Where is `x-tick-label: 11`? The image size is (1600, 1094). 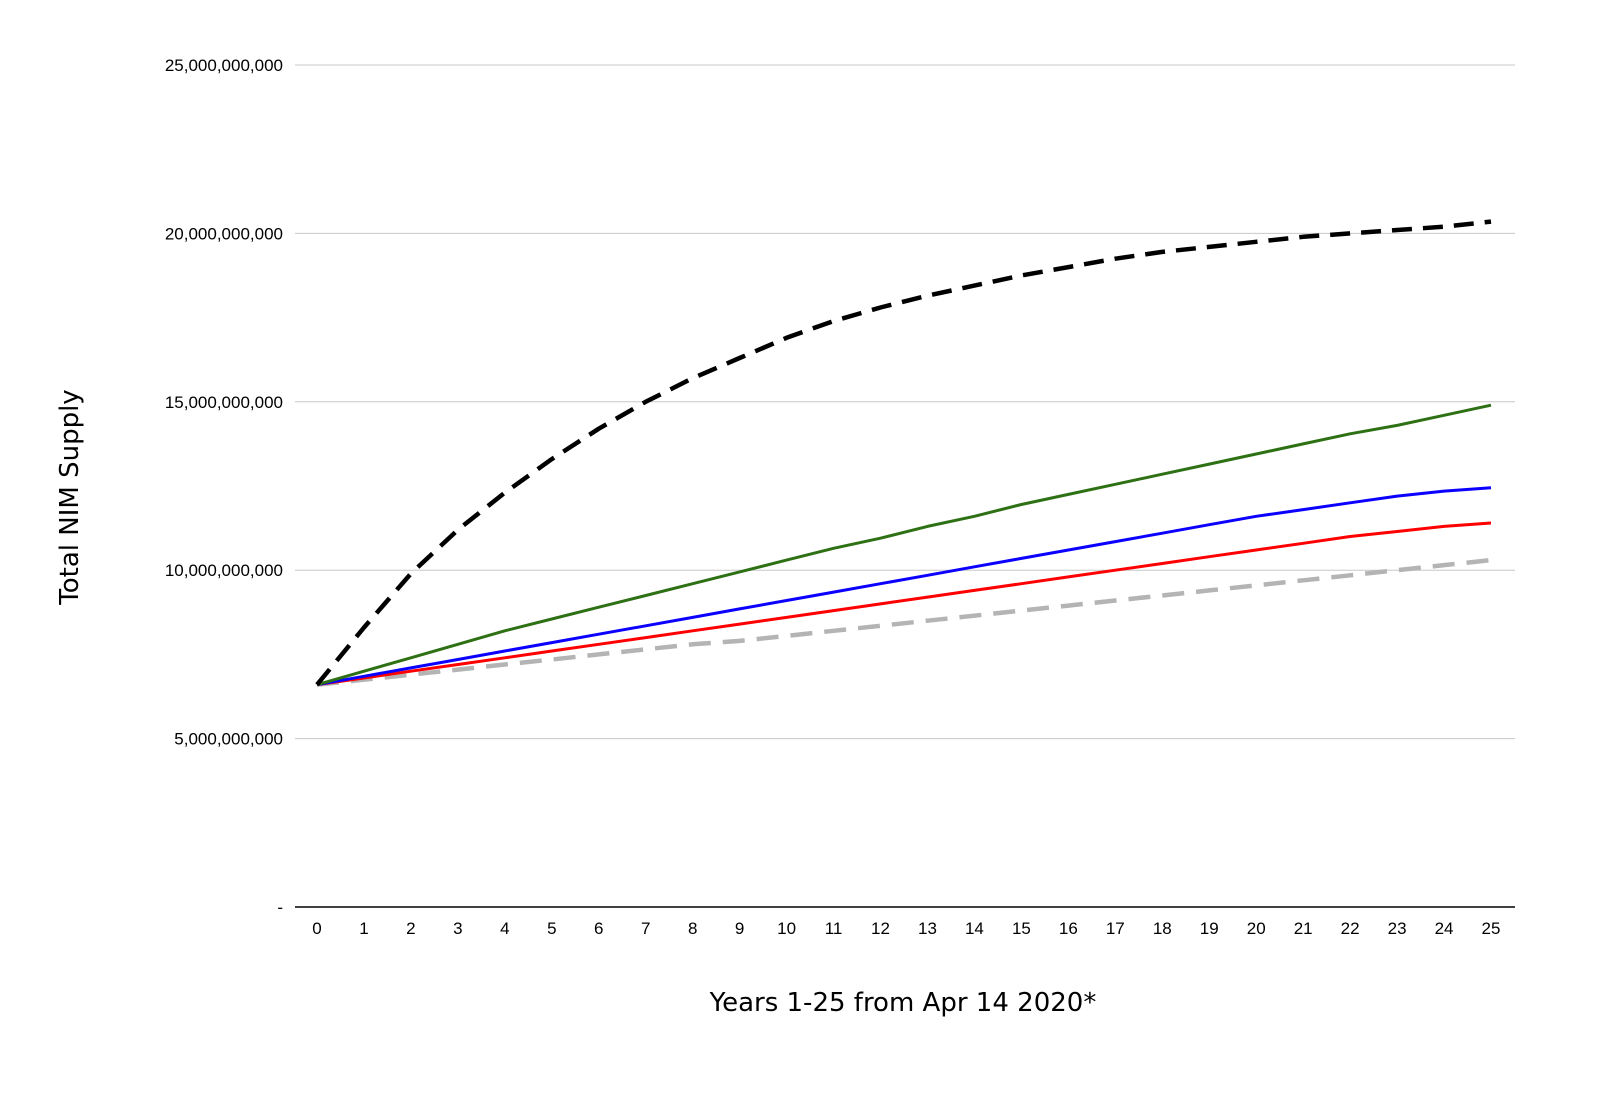 x-tick-label: 11 is located at coordinates (834, 928).